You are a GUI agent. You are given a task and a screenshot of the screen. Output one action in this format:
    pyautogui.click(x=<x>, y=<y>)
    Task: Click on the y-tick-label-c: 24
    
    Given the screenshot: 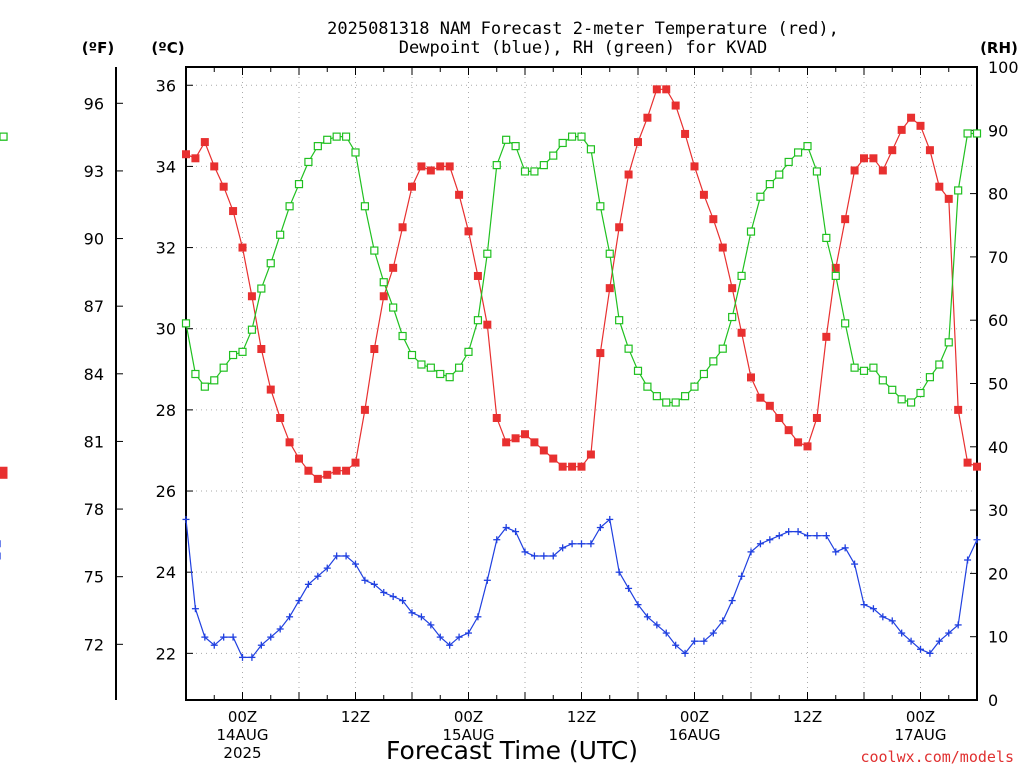 What is the action you would take?
    pyautogui.click(x=166, y=572)
    